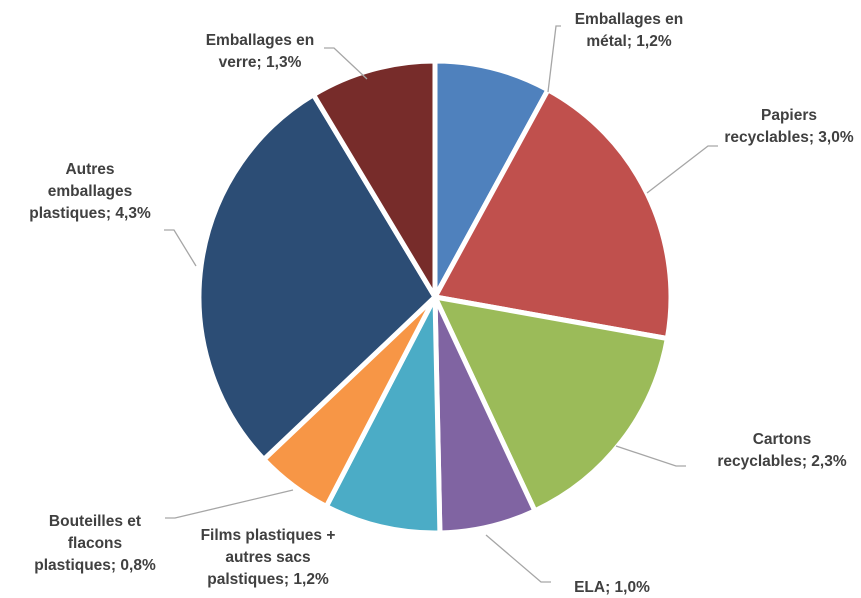 The height and width of the screenshot is (598, 861). Describe the element at coordinates (95, 521) in the screenshot. I see `data-label-line: Bouteilles et` at that location.